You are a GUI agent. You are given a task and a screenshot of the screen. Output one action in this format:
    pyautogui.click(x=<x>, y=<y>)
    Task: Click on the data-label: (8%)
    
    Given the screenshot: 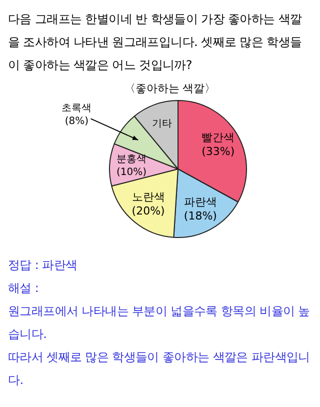 What is the action you would take?
    pyautogui.click(x=76, y=121)
    